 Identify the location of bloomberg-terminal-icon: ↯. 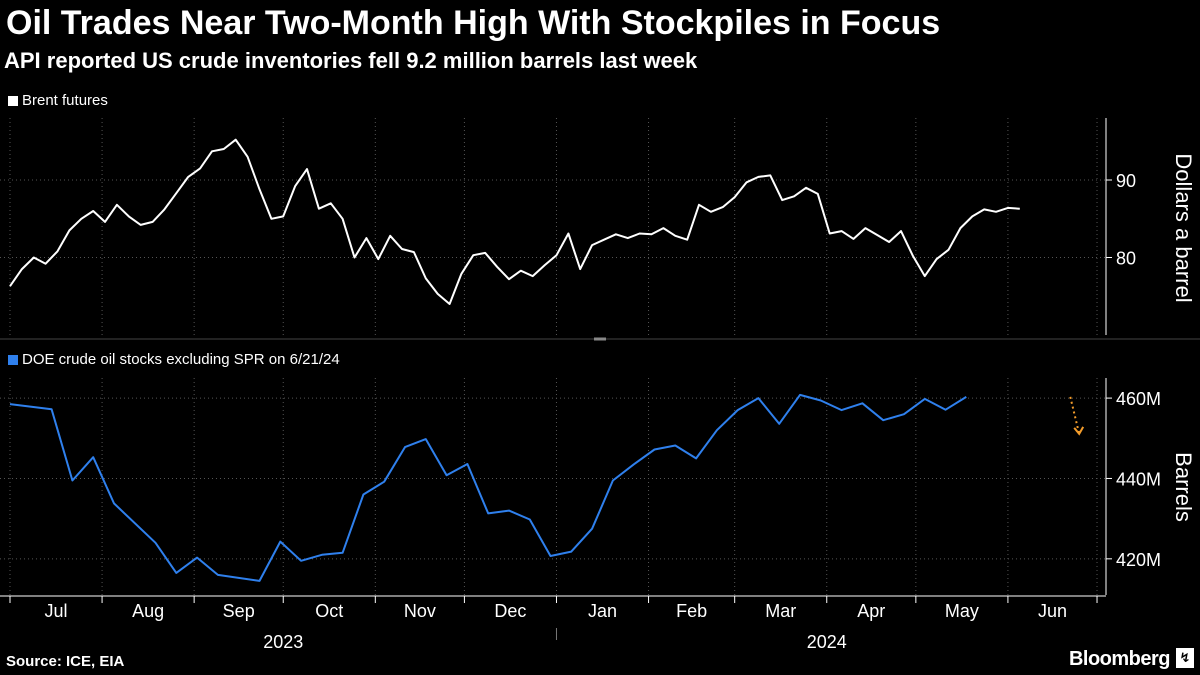
(1185, 658).